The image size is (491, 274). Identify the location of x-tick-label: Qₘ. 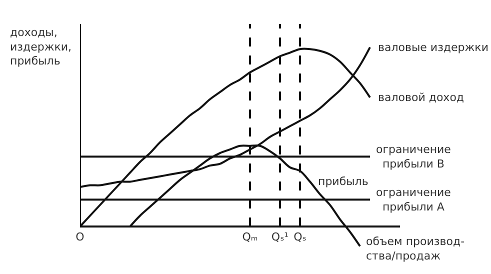
(250, 237).